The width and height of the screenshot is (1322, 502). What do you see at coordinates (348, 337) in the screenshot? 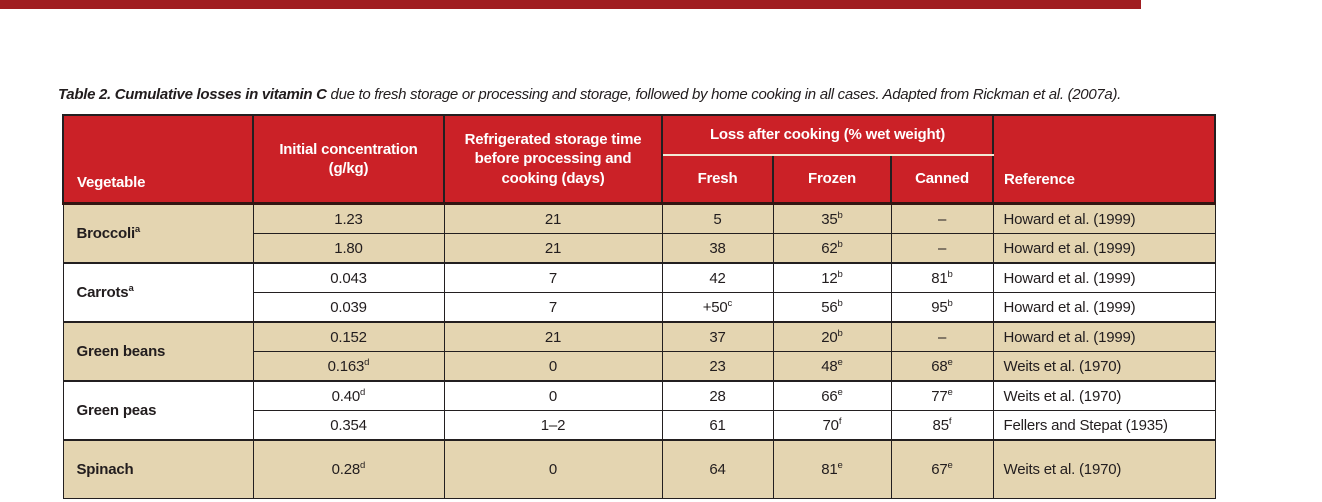
I see `cell-value: 0.152` at bounding box center [348, 337].